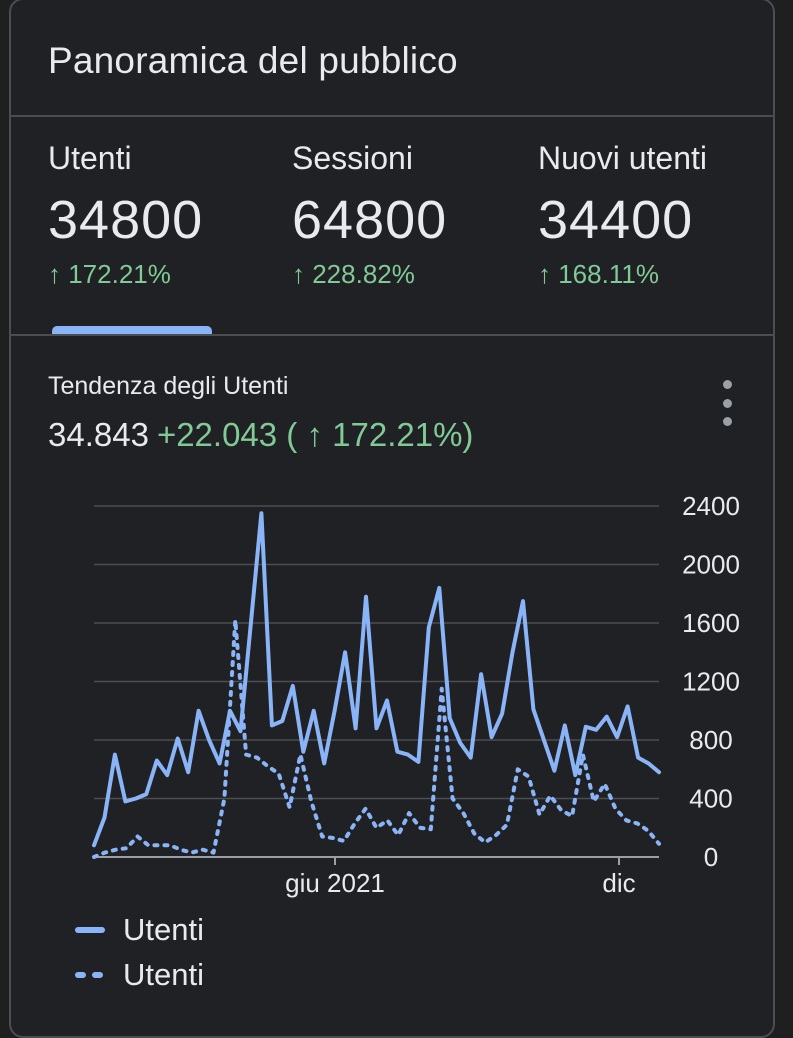 The height and width of the screenshot is (1038, 793). Describe the element at coordinates (392, 335) in the screenshot. I see `tabs-divider` at that location.